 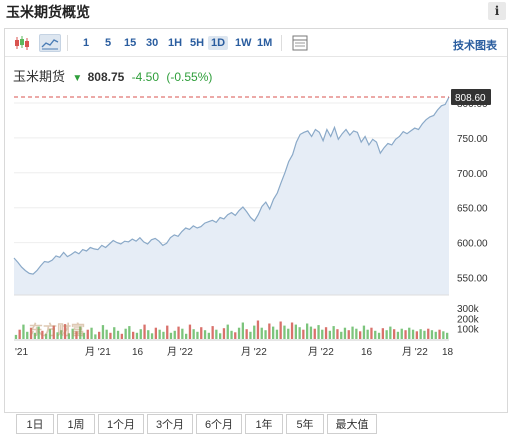 I want to click on table-view-icon, so click(x=300, y=43).